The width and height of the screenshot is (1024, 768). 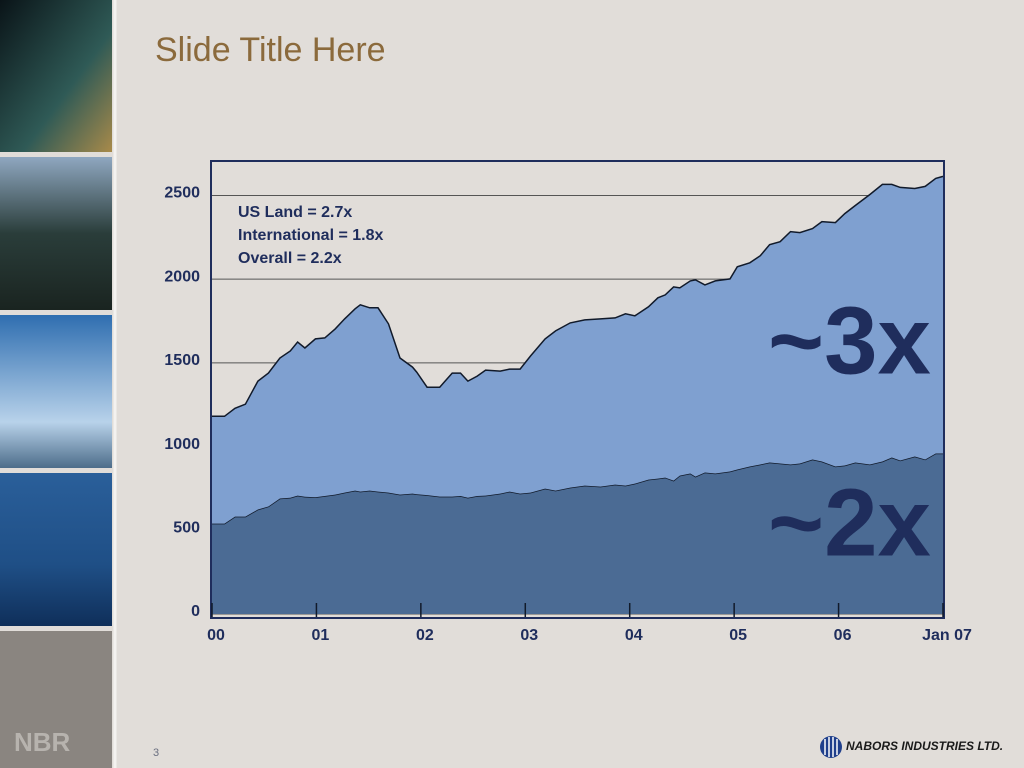 What do you see at coordinates (634, 635) in the screenshot?
I see `x-tick-label: 04` at bounding box center [634, 635].